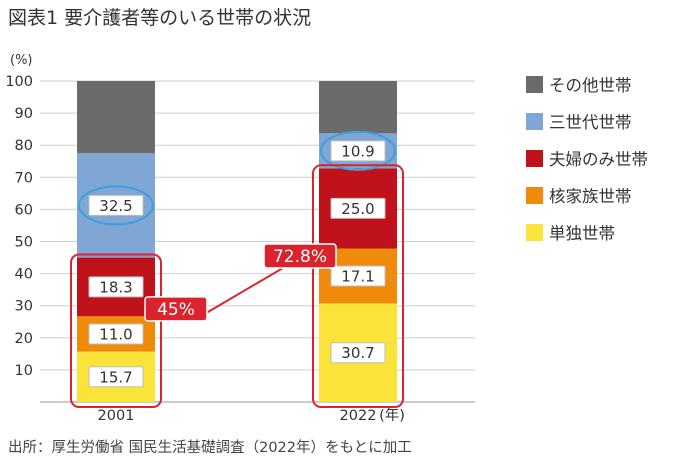 This screenshot has height=467, width=680. I want to click on legend-item: 核家族世帯, so click(587, 195).